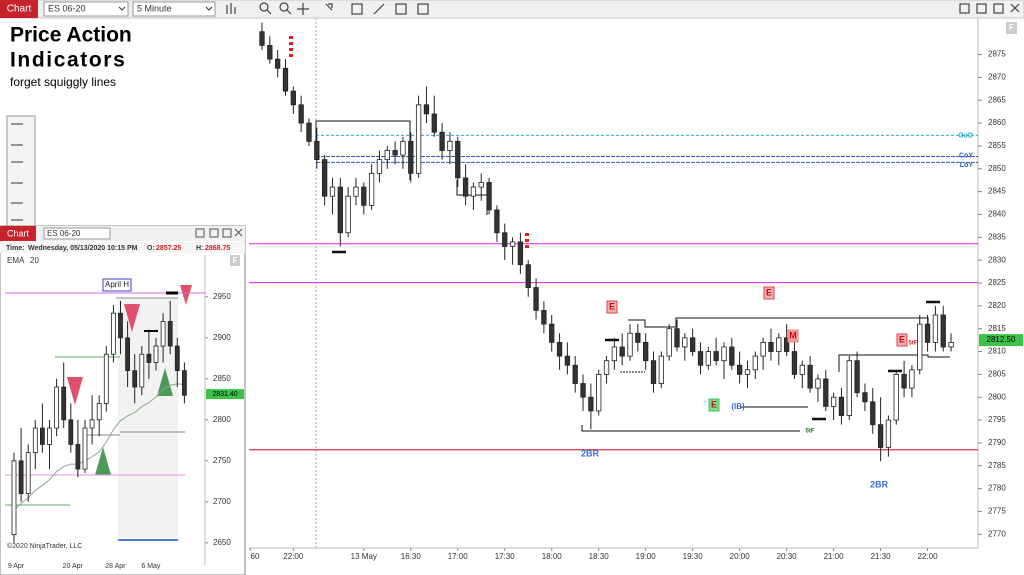  Describe the element at coordinates (73, 566) in the screenshot. I see `inset-x-tick-label: 20 Apr` at that location.